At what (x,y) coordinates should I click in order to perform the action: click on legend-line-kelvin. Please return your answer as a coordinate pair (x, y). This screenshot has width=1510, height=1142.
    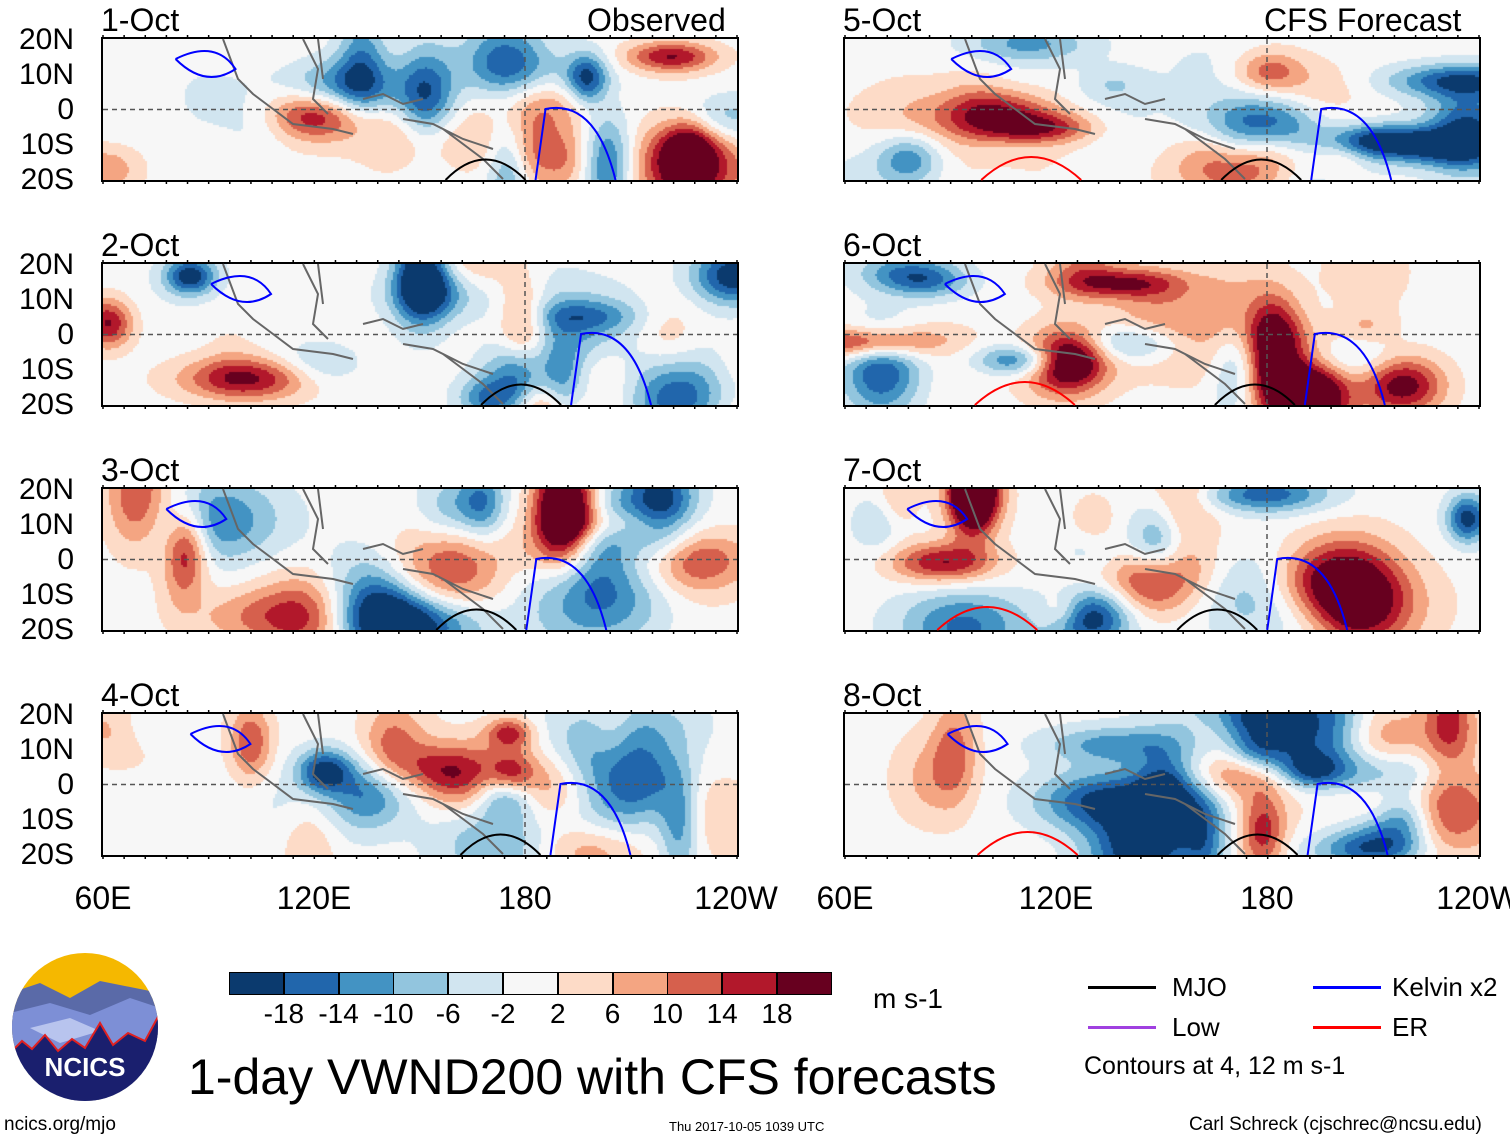
    Looking at the image, I should click on (1347, 987).